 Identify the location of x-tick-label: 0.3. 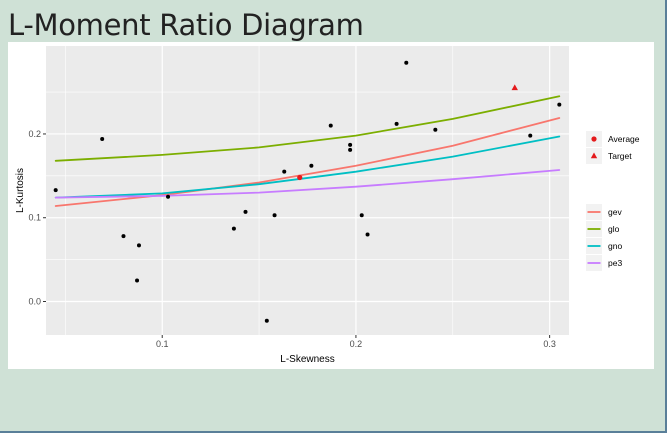
(549, 344).